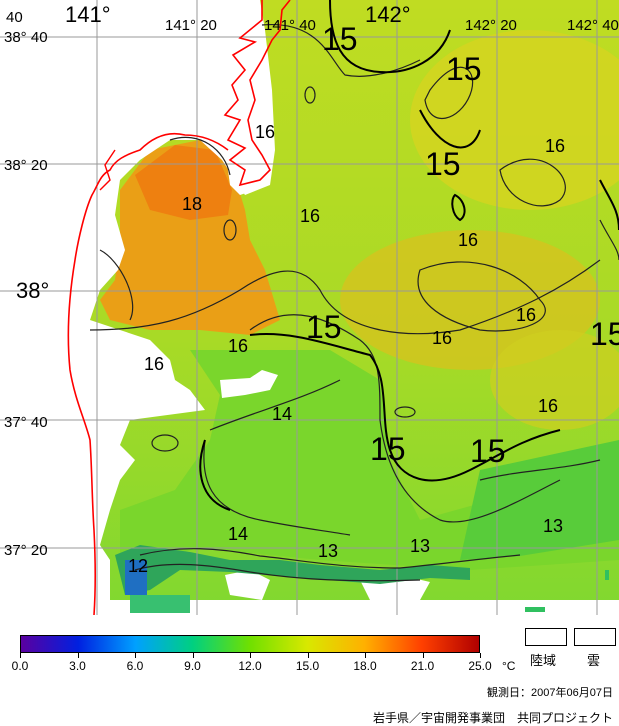 The image size is (619, 726). Describe the element at coordinates (290, 25) in the screenshot. I see `lon-label-141-40: 141° 40` at that location.